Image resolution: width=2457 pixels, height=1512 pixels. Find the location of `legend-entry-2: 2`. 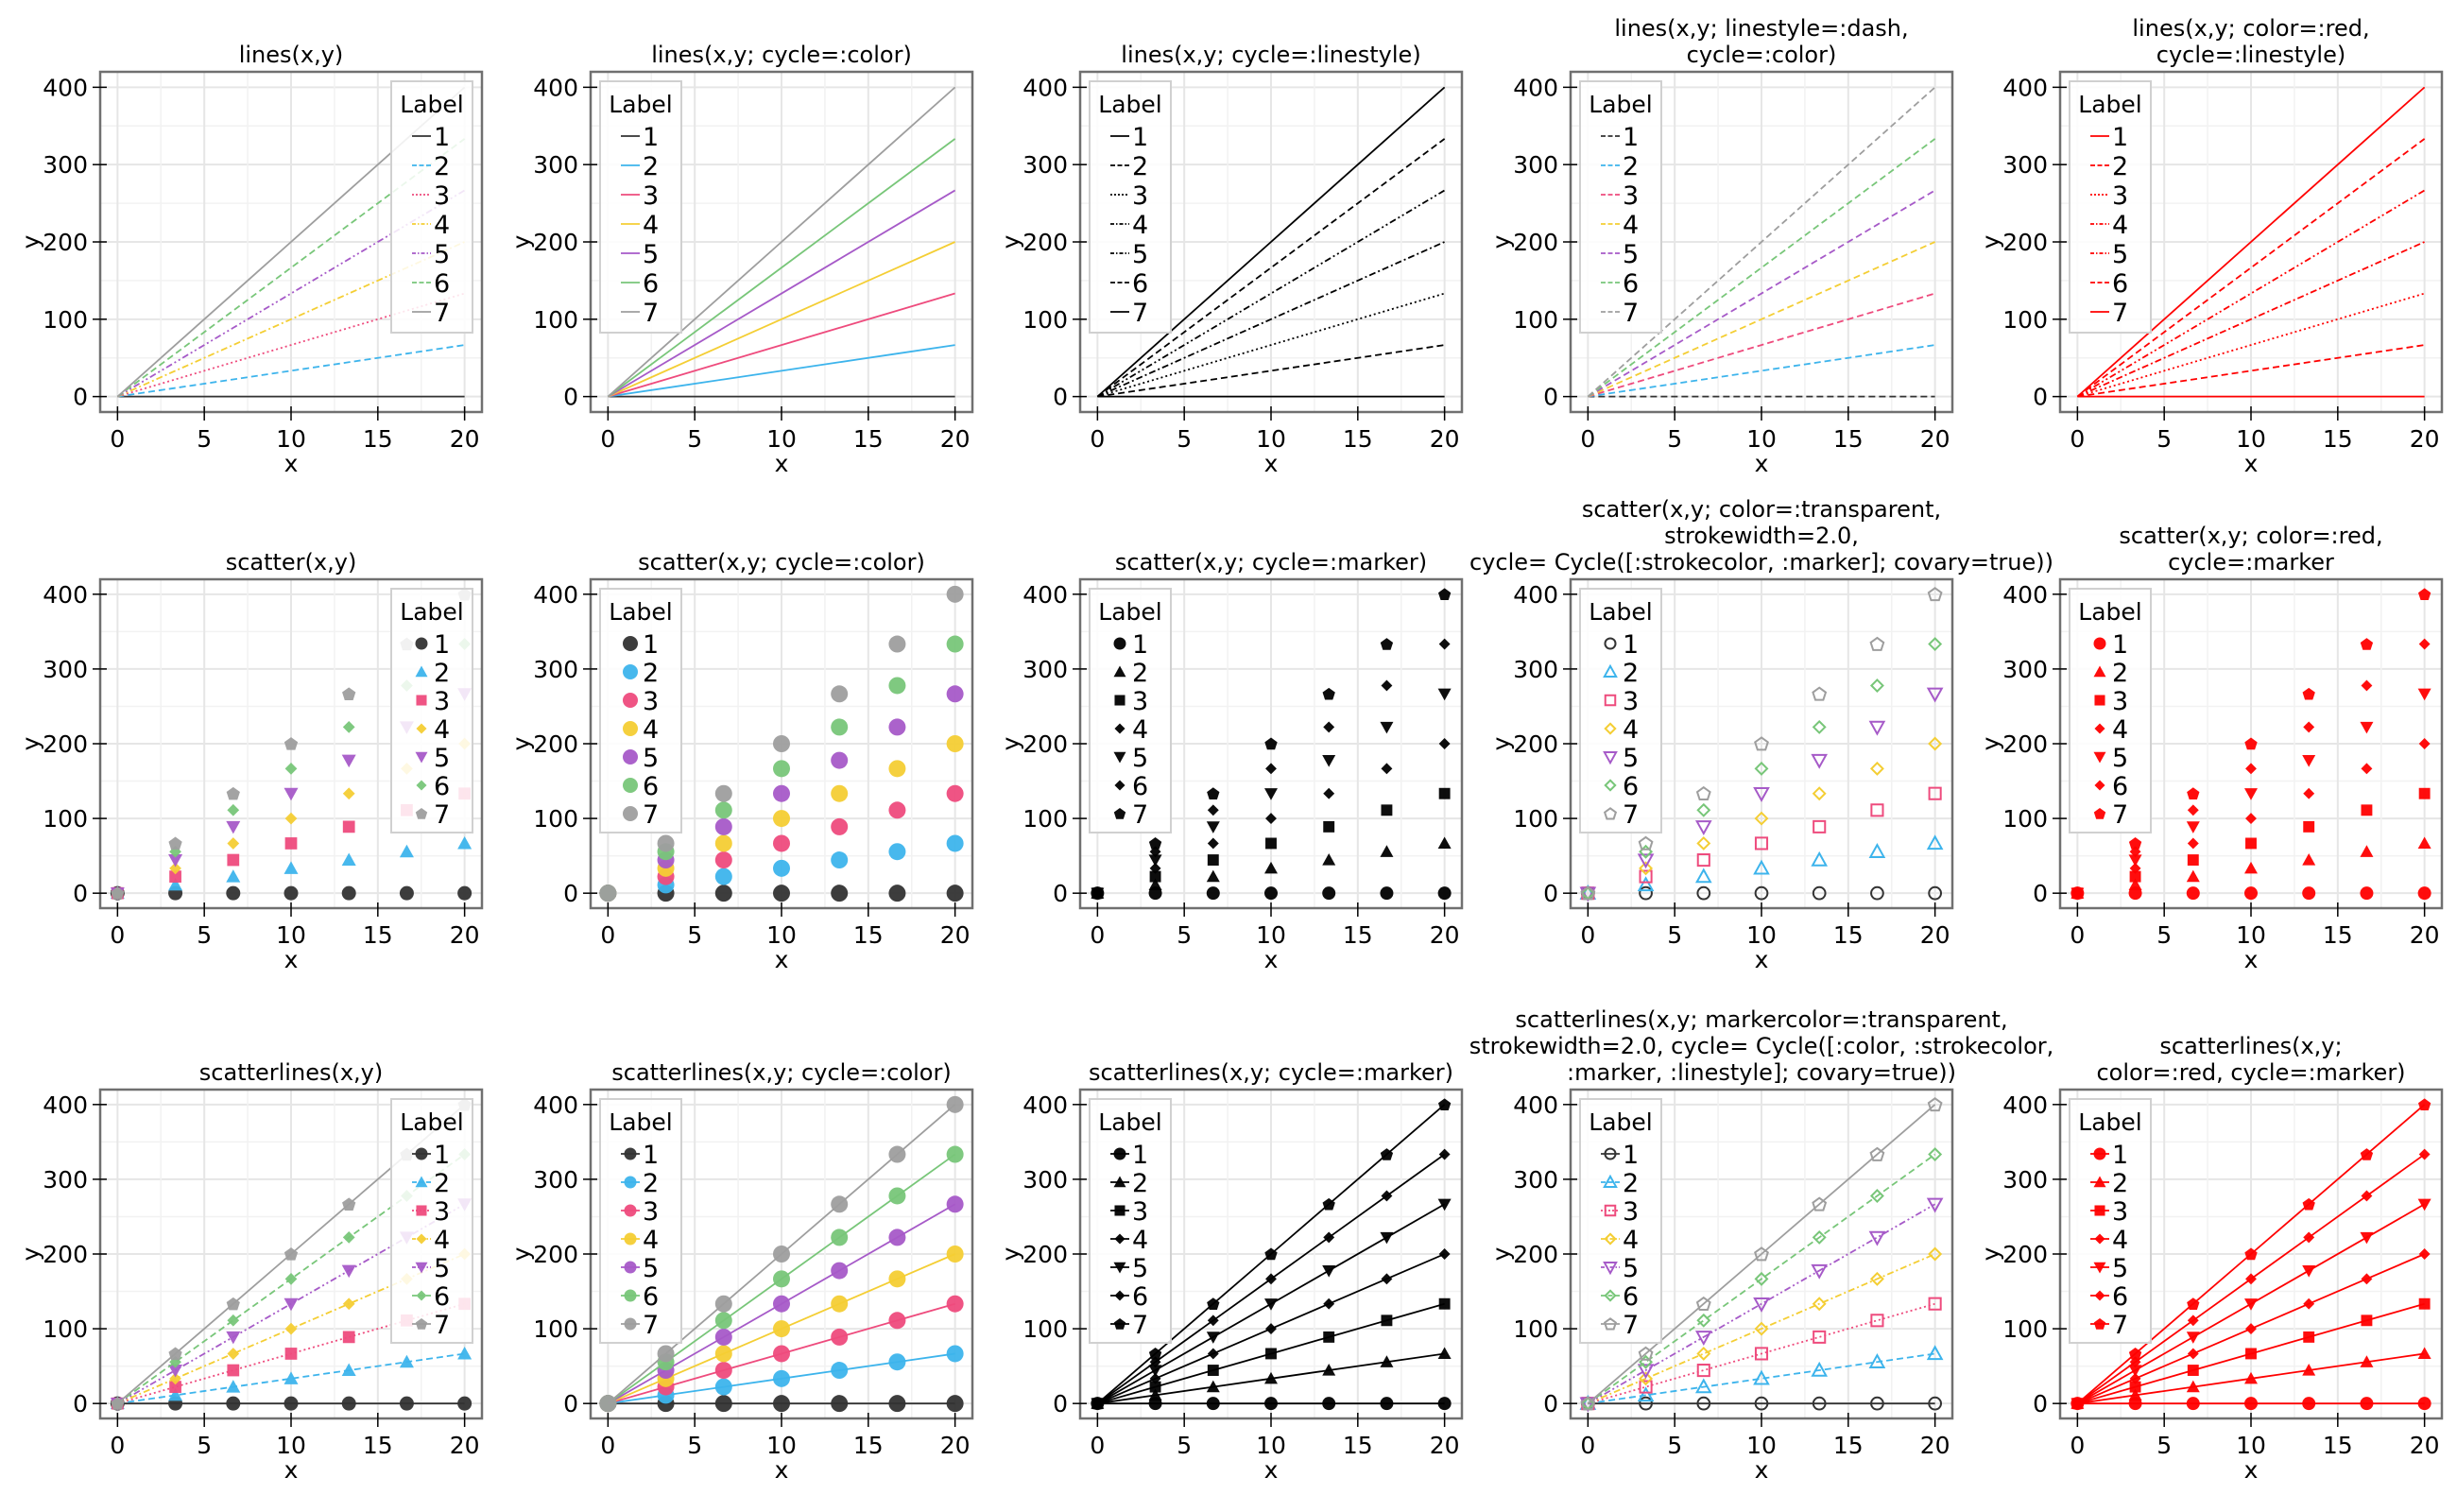

legend-entry-2: 2 is located at coordinates (432, 673).